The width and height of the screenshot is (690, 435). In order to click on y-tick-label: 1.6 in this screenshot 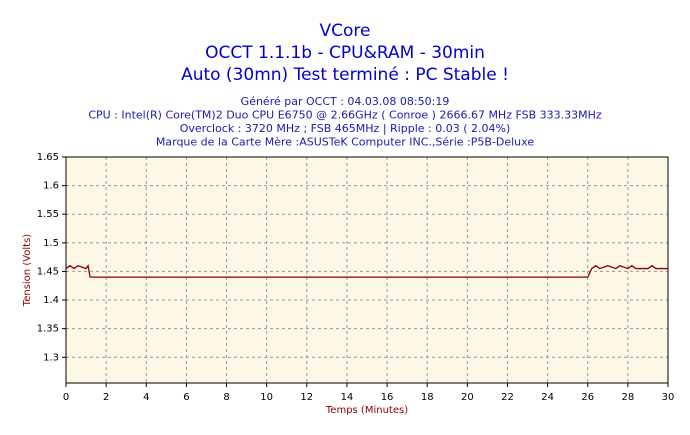, I will do `click(51, 186)`.